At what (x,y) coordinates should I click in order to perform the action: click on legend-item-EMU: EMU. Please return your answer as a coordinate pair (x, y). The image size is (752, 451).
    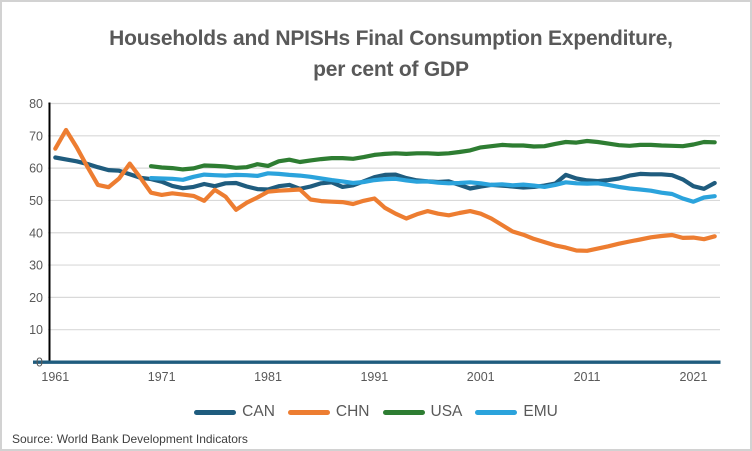
    Looking at the image, I should click on (516, 412).